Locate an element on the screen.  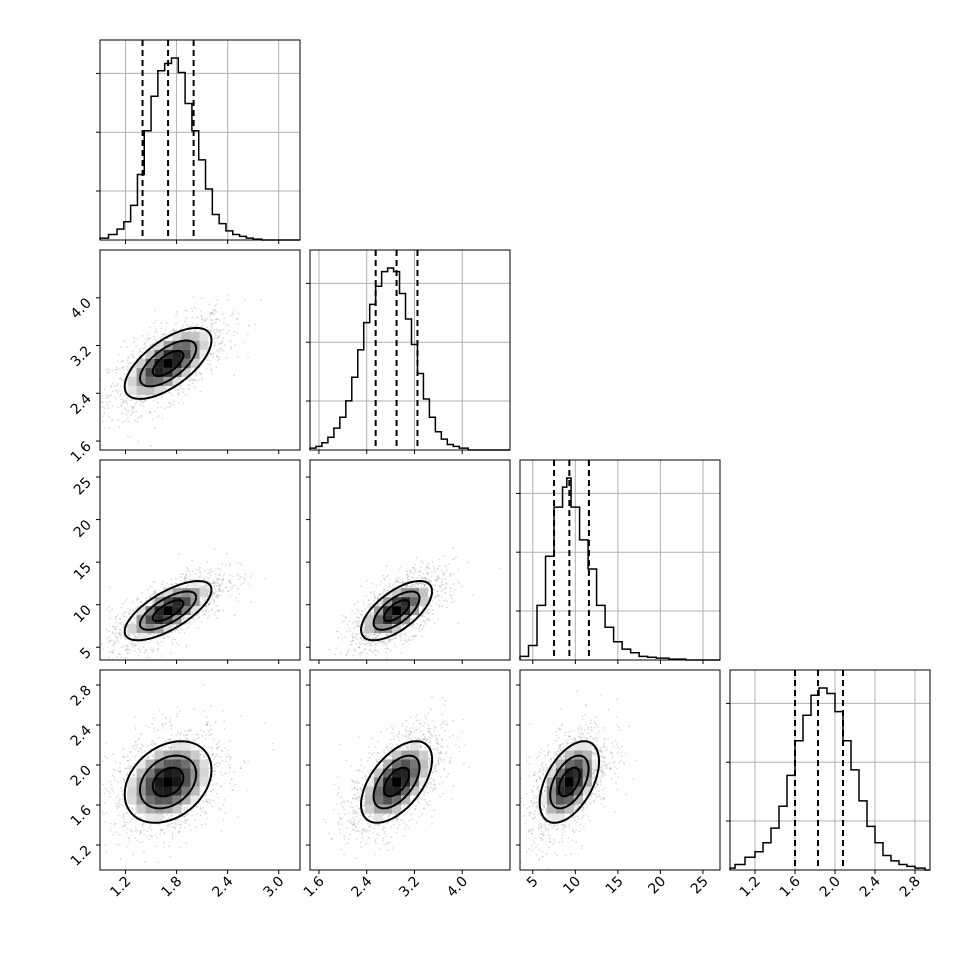
contour-line is located at coordinates (396, 610).